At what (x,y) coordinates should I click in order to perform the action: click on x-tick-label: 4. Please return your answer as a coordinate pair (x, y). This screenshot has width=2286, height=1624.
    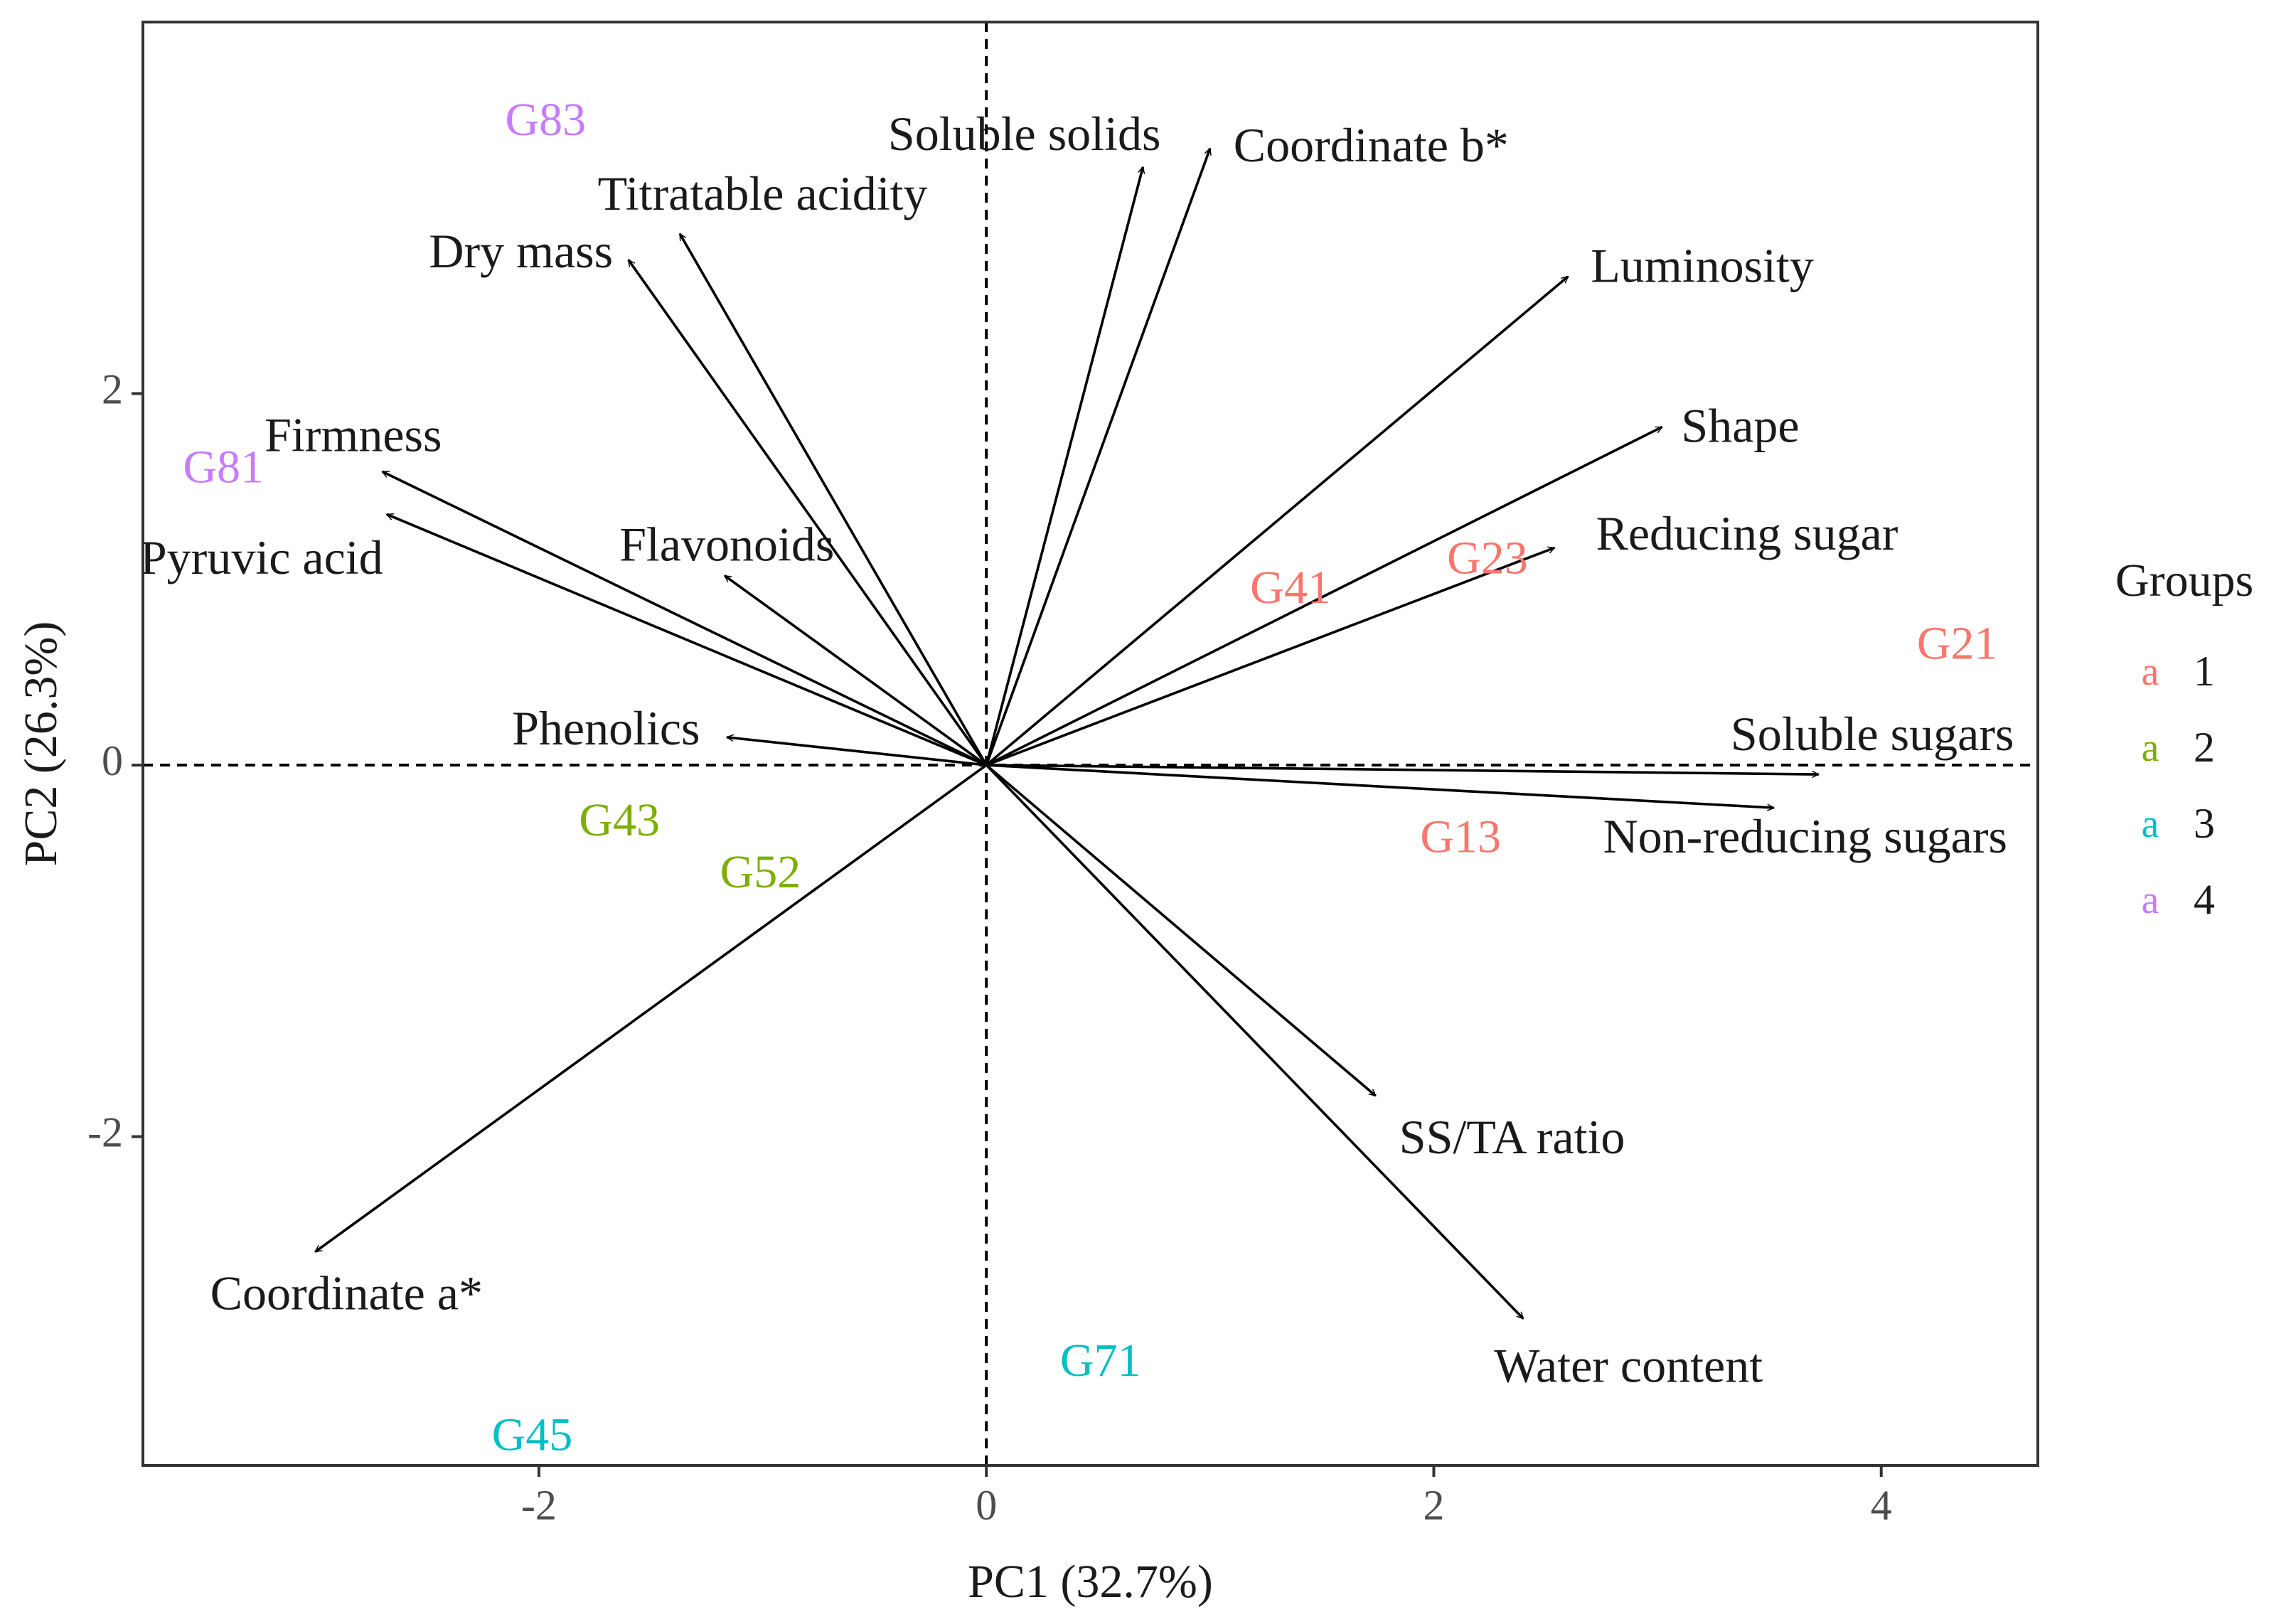
    Looking at the image, I should click on (1882, 1505).